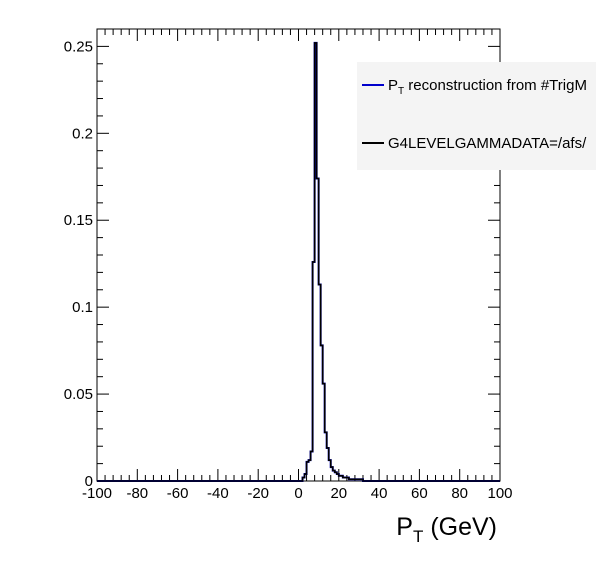 The image size is (596, 572). Describe the element at coordinates (78, 394) in the screenshot. I see `y-tick-label: 0.05` at that location.